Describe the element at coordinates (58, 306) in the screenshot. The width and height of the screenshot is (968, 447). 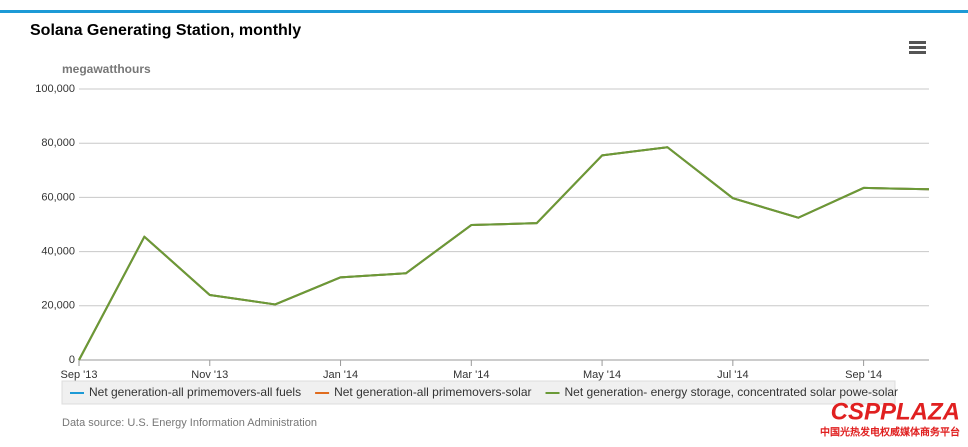
I see `y-tick-label: 20,000` at that location.